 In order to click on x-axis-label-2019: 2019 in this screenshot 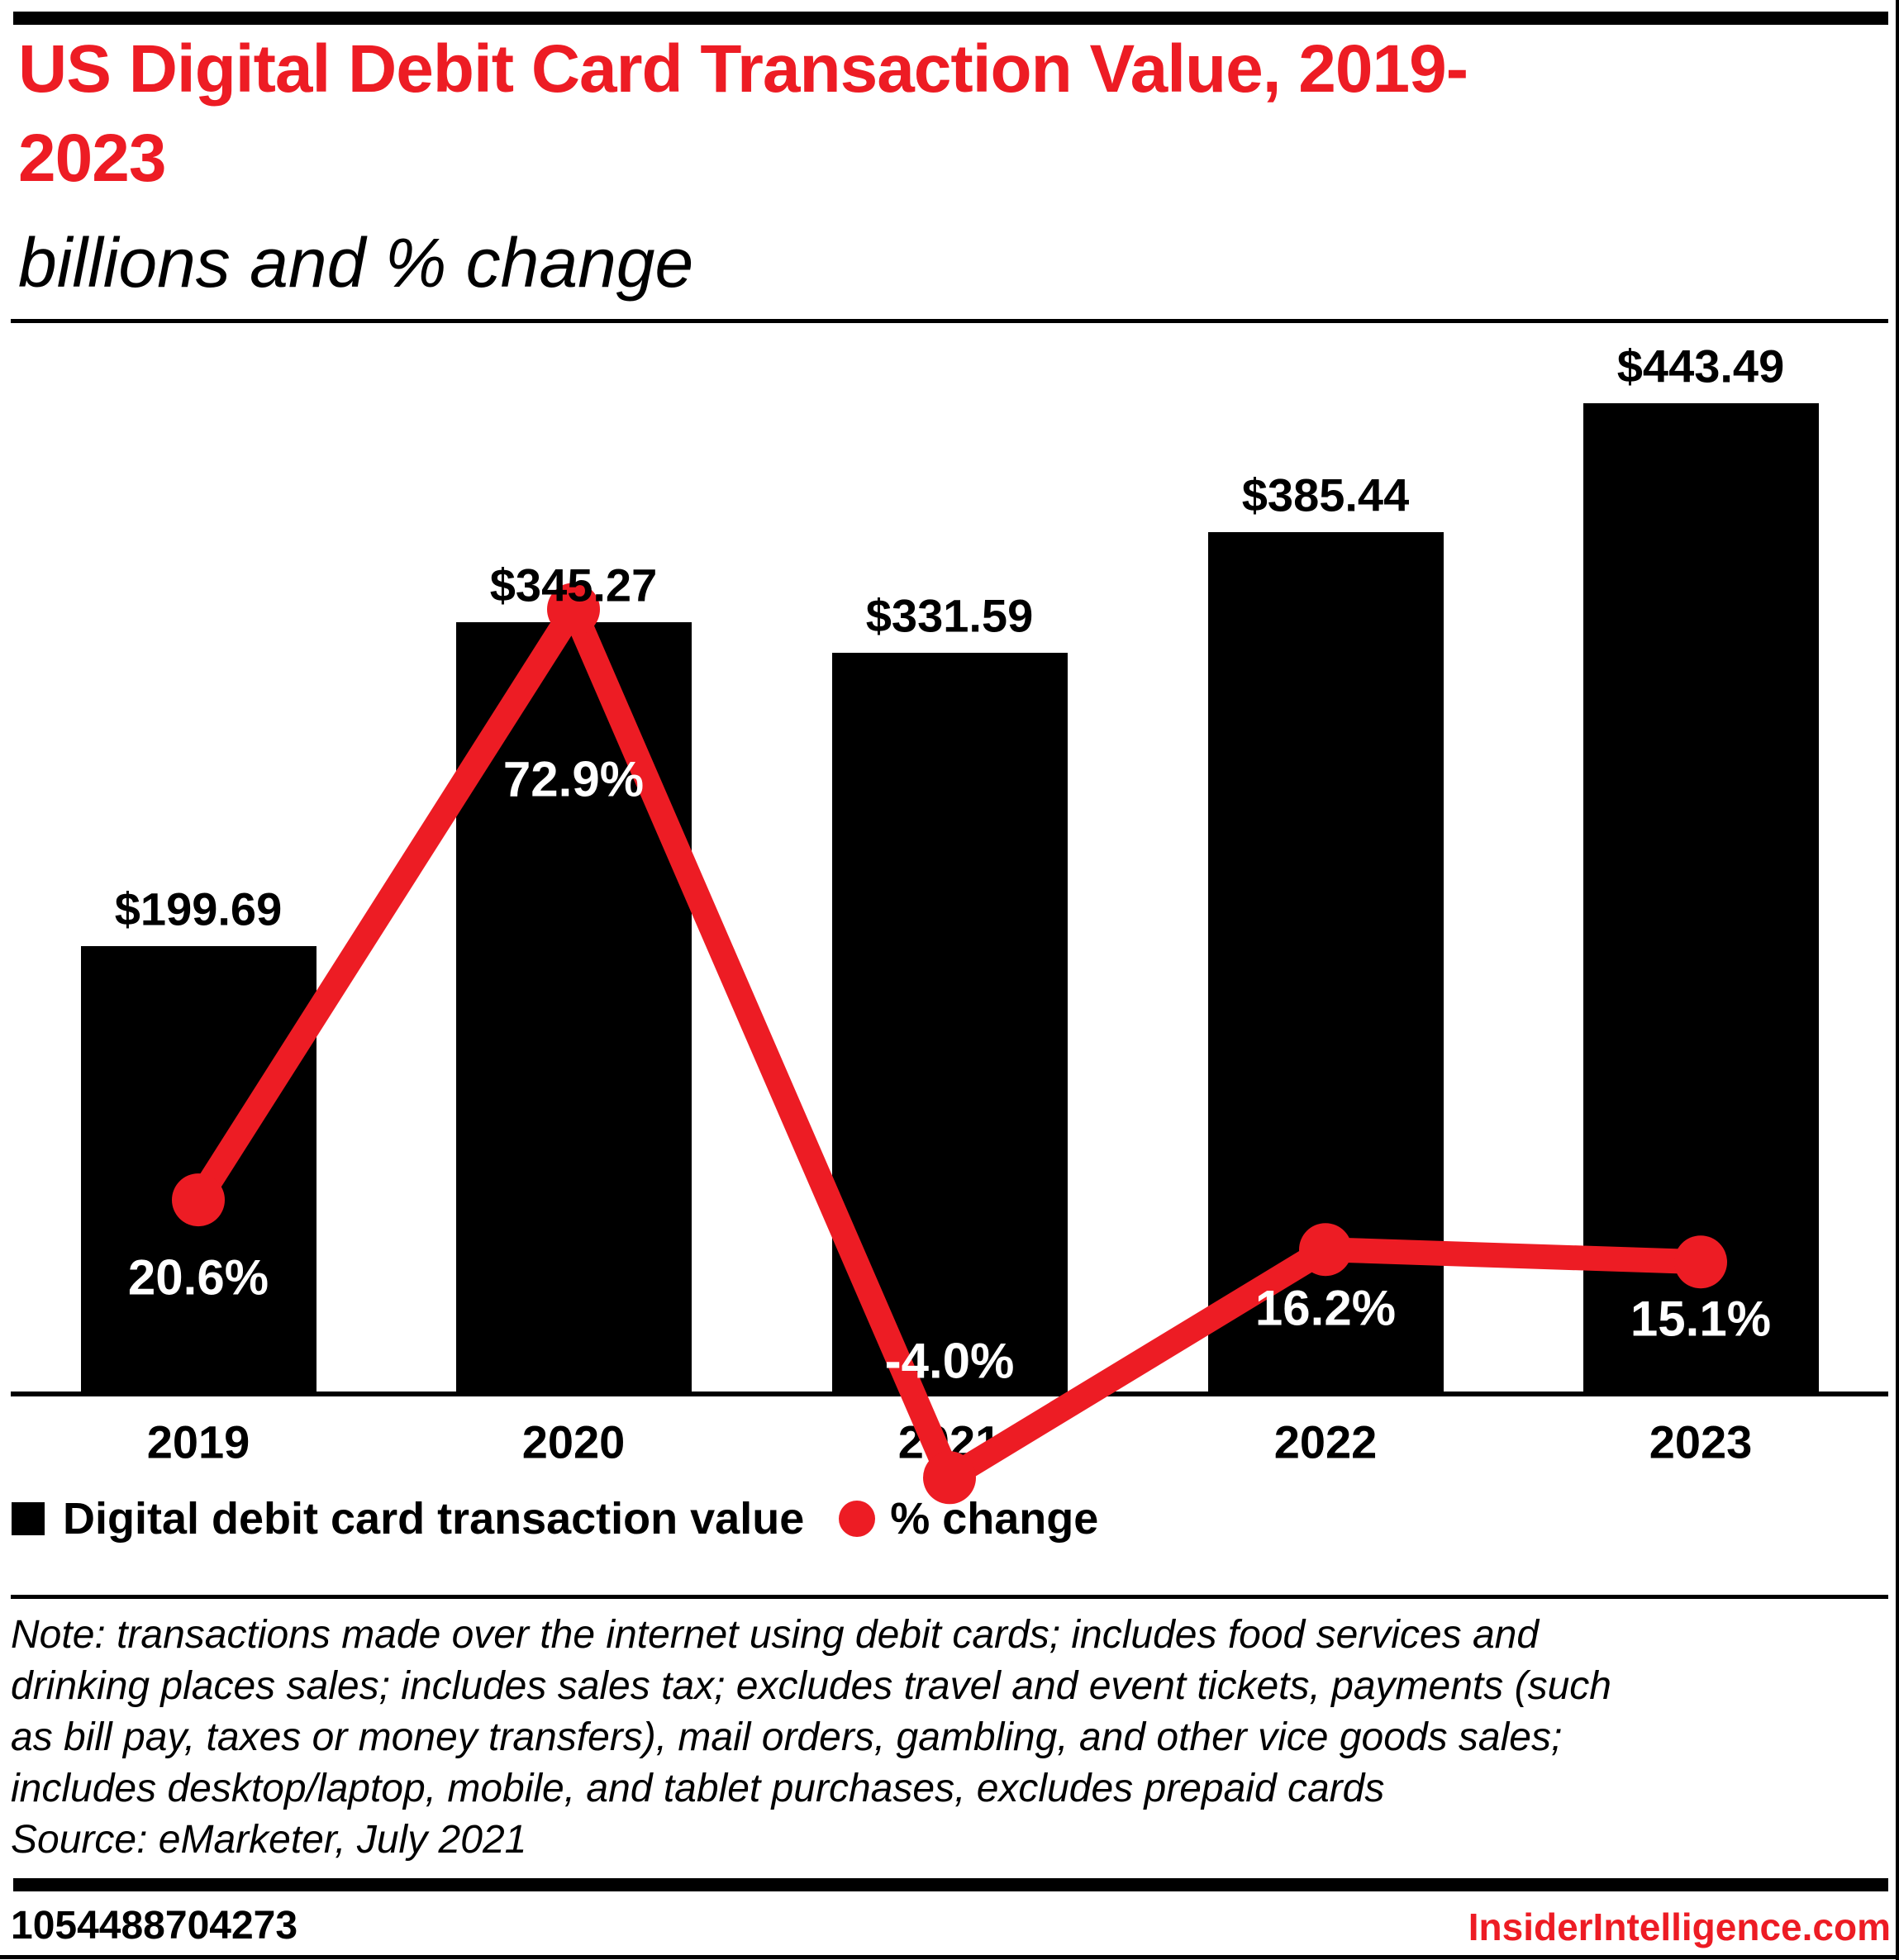, I will do `click(198, 1442)`.